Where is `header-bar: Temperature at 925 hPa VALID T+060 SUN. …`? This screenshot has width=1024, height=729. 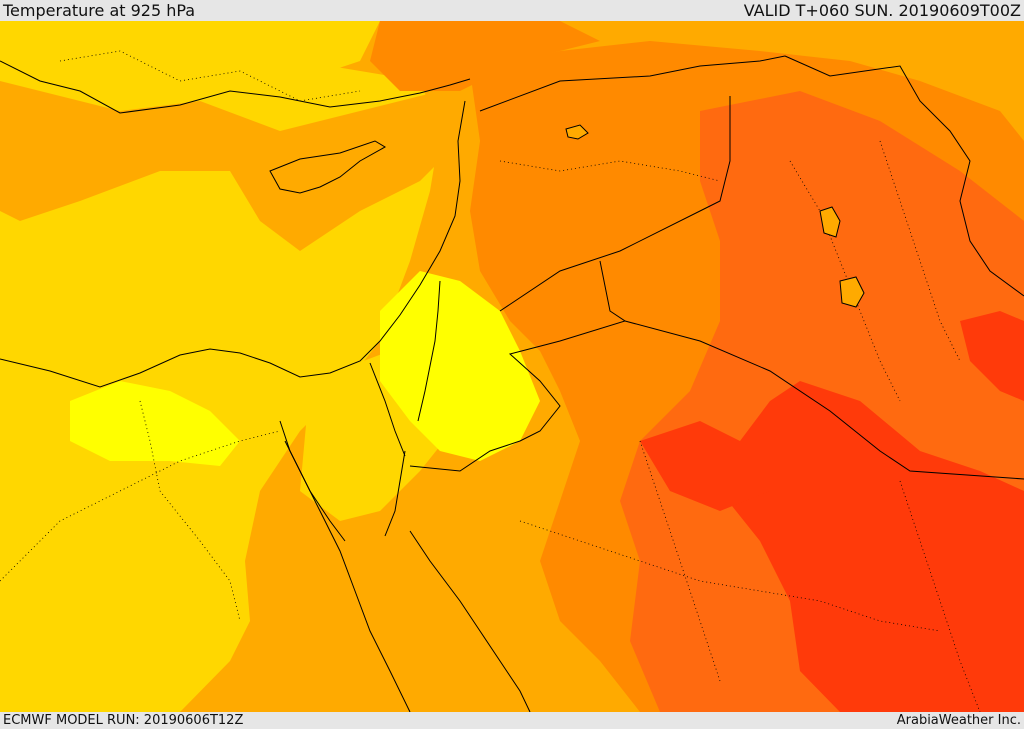
header-bar: Temperature at 925 hPa VALID T+060 SUN. … is located at coordinates (512, 10).